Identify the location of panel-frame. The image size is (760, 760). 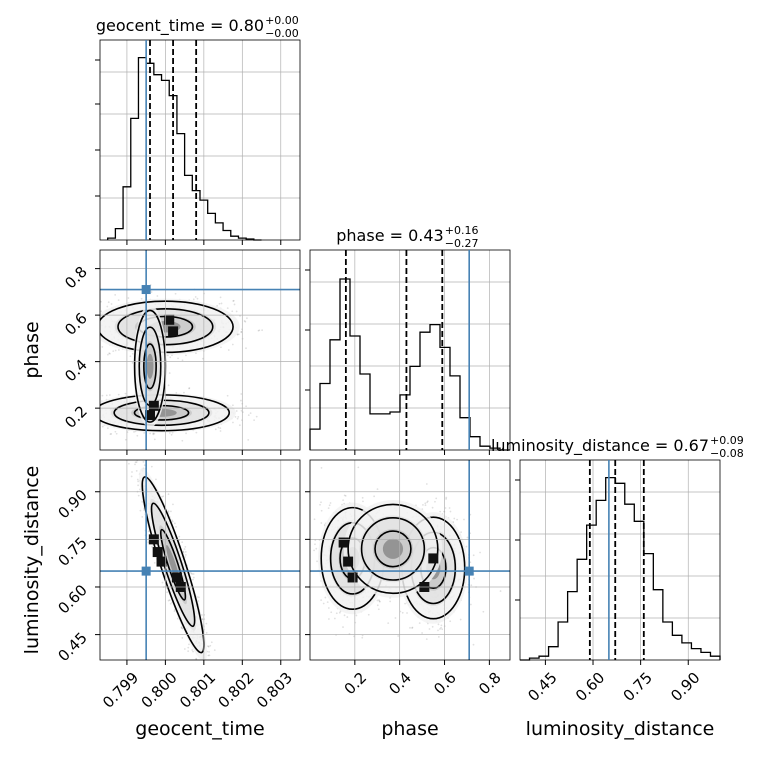
(200, 350).